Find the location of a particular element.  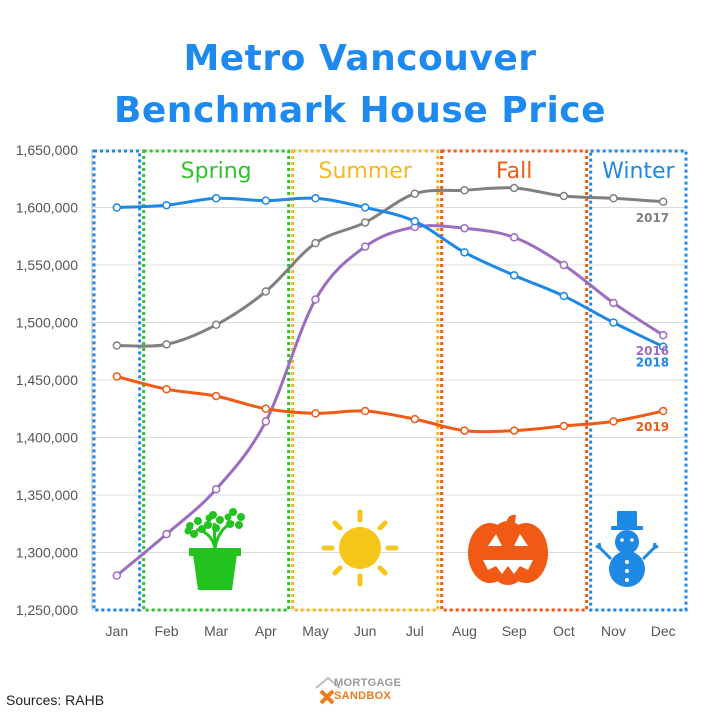

series-label-2018: 2018 is located at coordinates (652, 363).